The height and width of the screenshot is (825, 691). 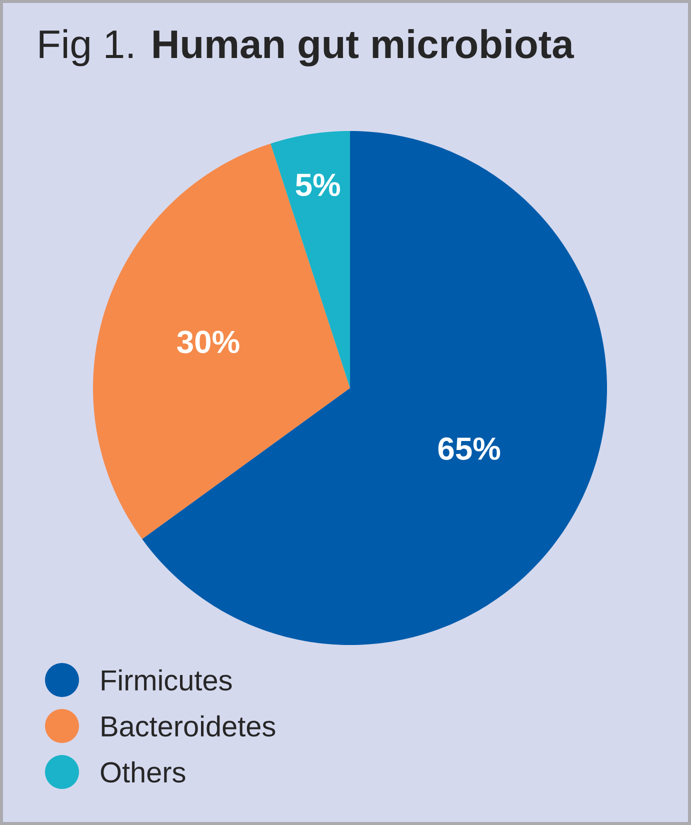 I want to click on legend-label: Others, so click(x=143, y=772).